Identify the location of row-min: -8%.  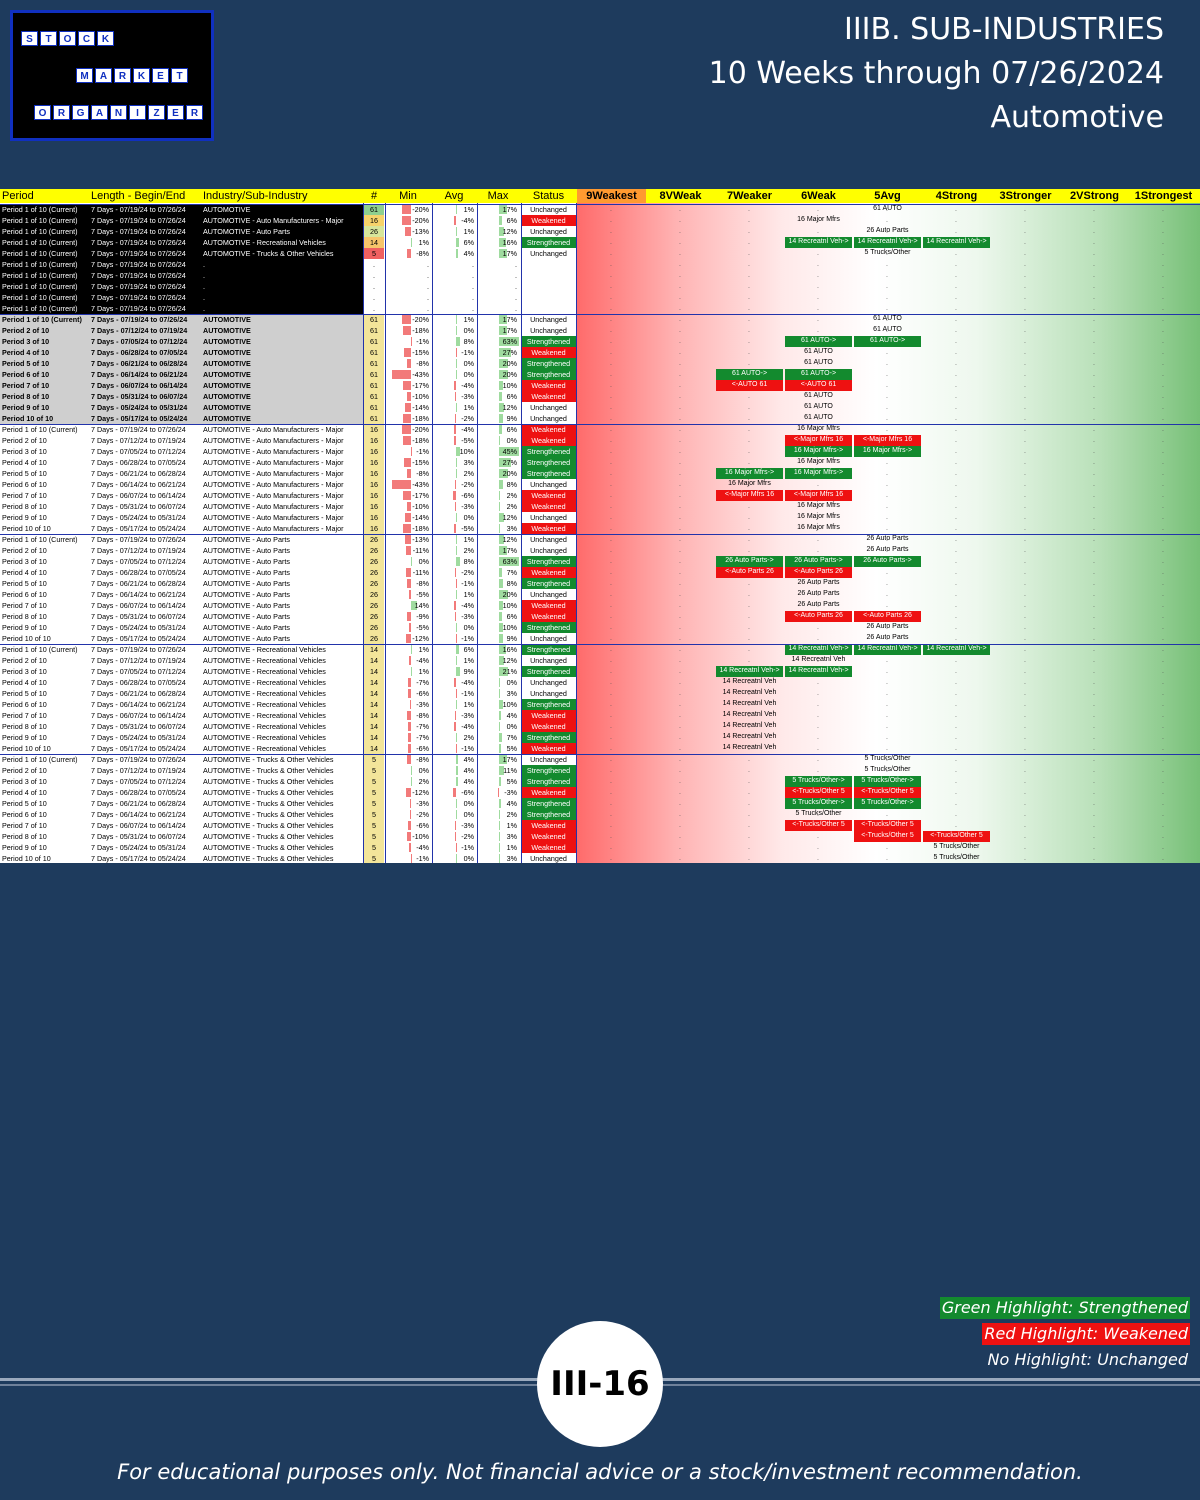
(422, 715).